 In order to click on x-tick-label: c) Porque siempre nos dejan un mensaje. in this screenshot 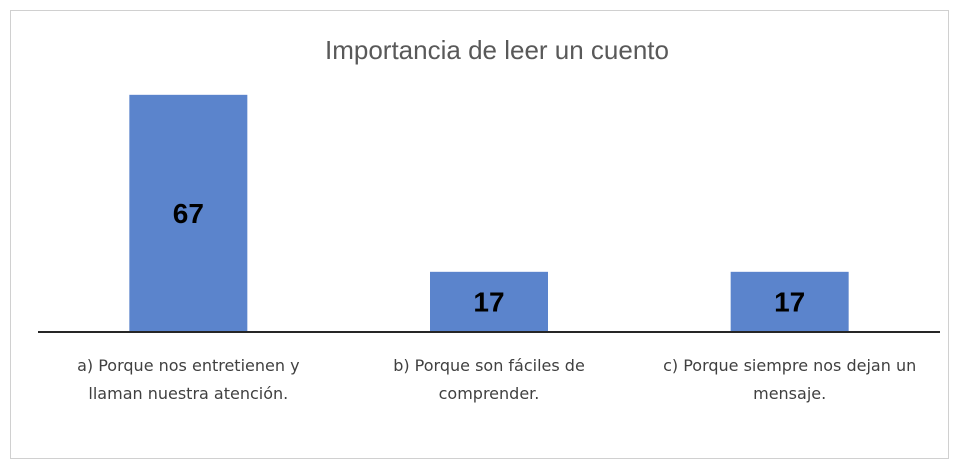, I will do `click(790, 379)`.